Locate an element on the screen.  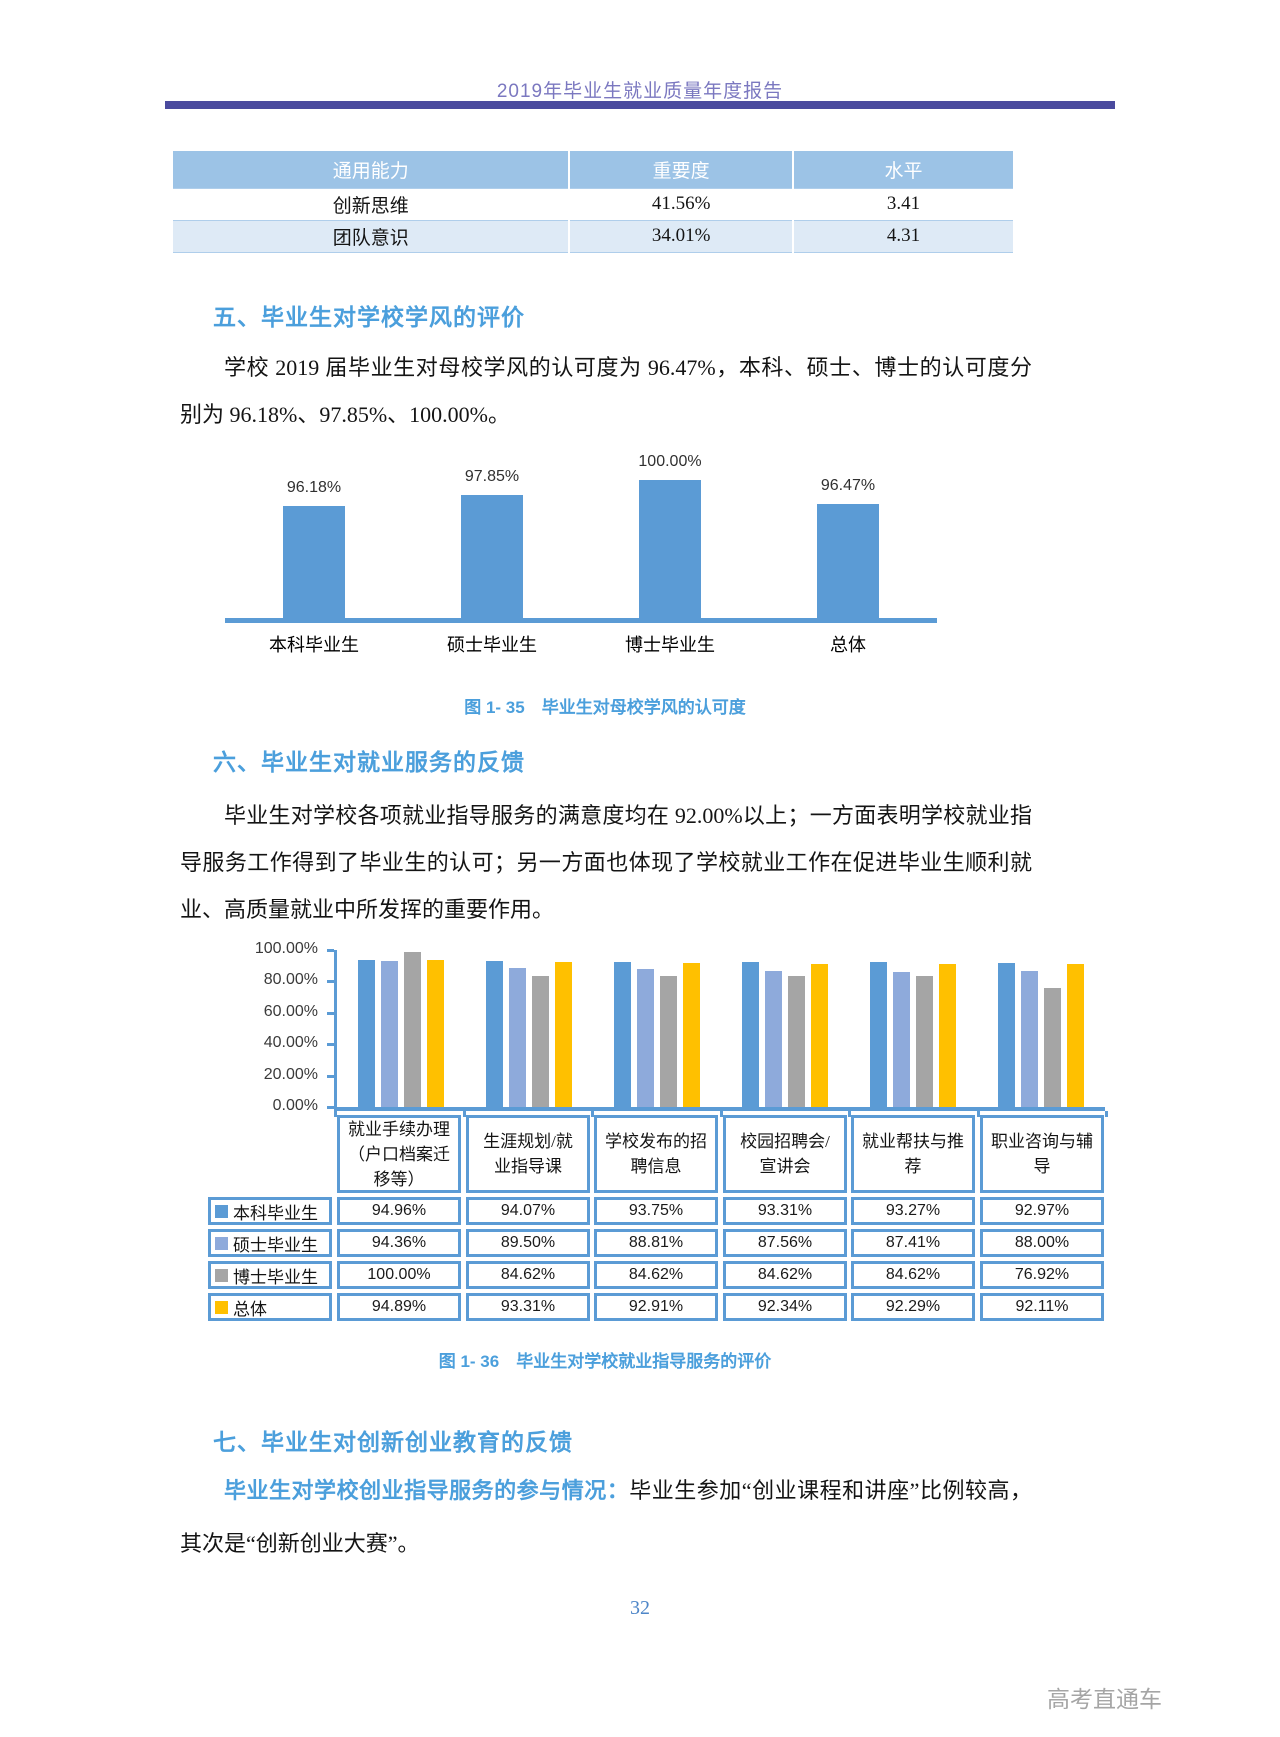
value-cell: 92.34% is located at coordinates (785, 1307).